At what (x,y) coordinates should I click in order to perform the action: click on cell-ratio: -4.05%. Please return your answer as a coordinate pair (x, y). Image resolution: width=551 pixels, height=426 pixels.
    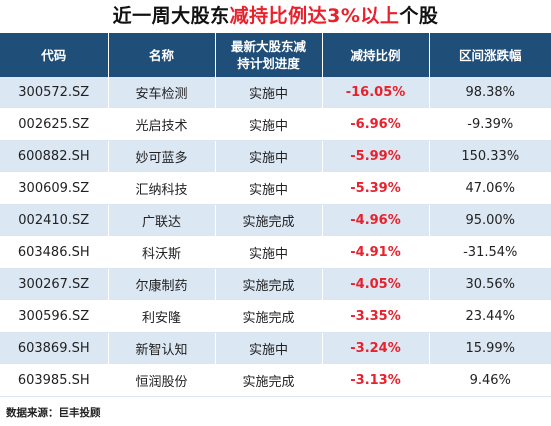
    Looking at the image, I should click on (376, 284).